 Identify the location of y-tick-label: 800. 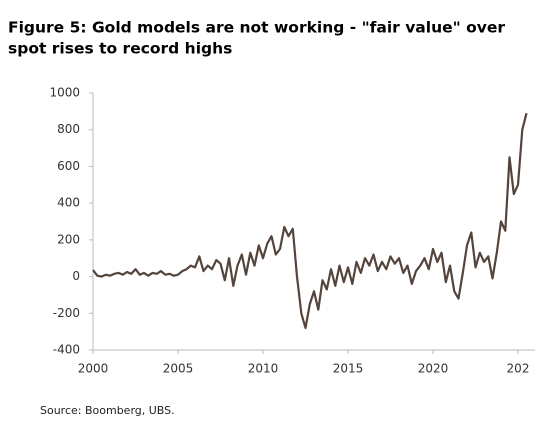
(68, 129).